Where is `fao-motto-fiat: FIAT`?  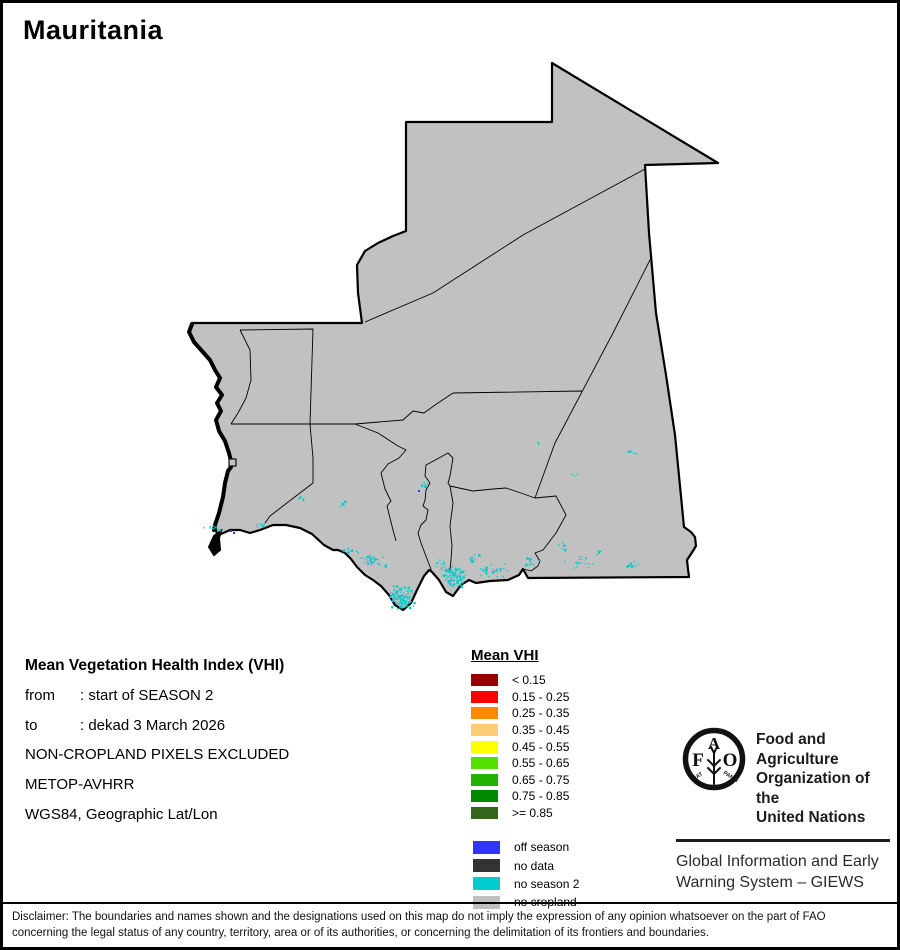 fao-motto-fiat: FIAT is located at coordinates (698, 777).